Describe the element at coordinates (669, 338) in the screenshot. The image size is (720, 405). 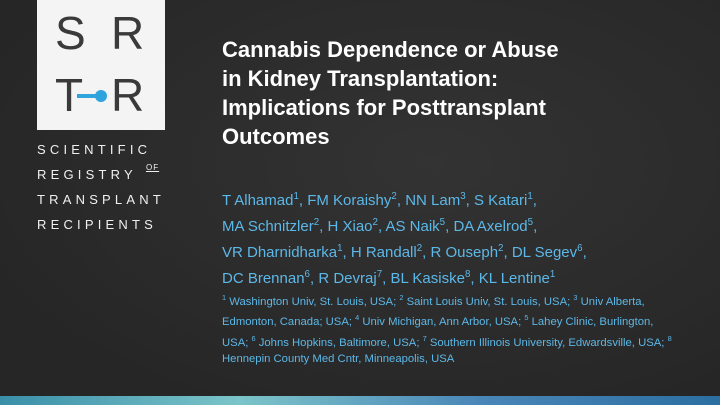
I see `affiliation-number: 8` at that location.